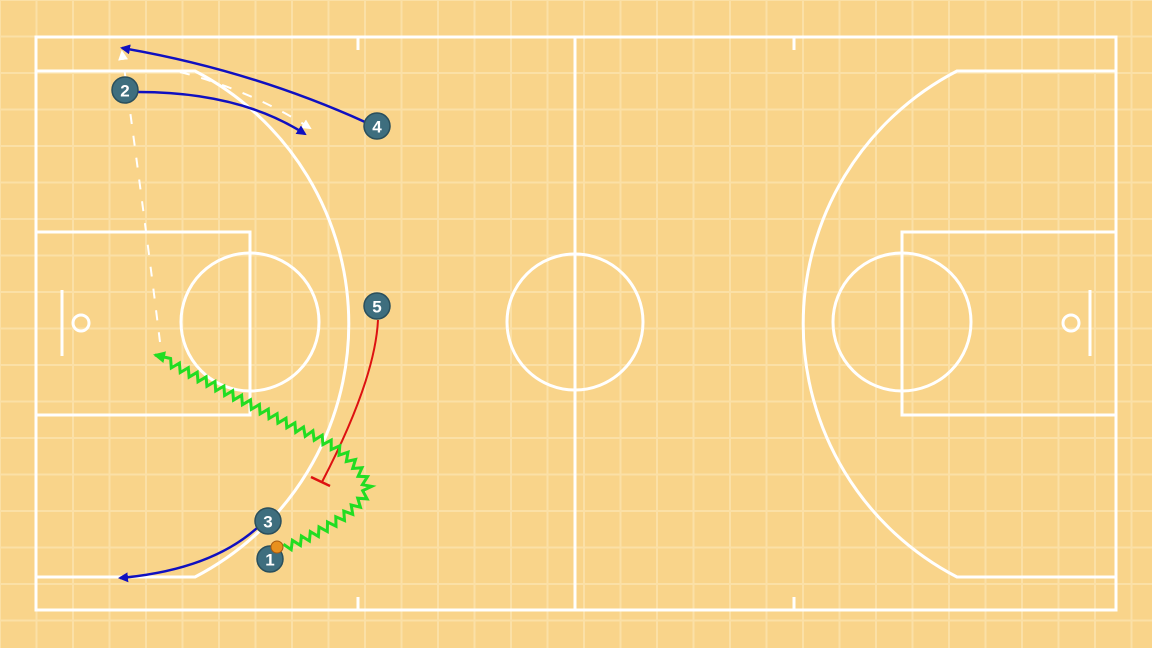  I want to click on left-basket, so click(81, 323).